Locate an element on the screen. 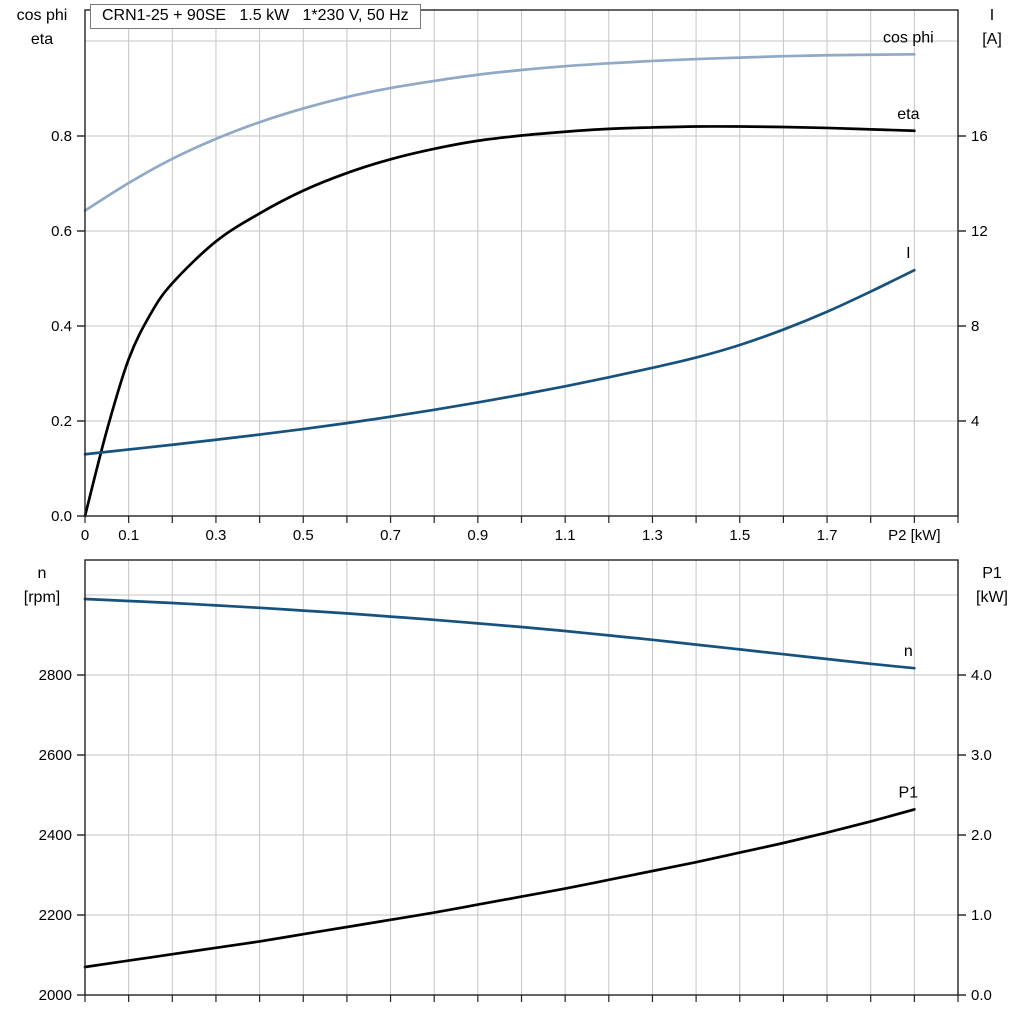 The height and width of the screenshot is (1024, 1024). left-tick-label: 0.0 is located at coordinates (61, 516).